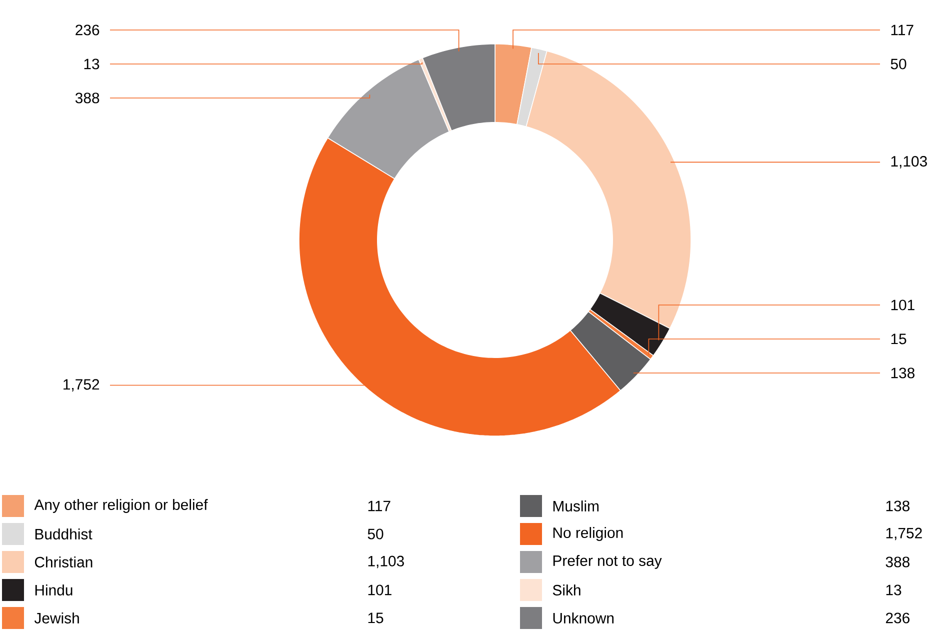  What do you see at coordinates (588, 534) in the screenshot?
I see `legend-label: No religion` at bounding box center [588, 534].